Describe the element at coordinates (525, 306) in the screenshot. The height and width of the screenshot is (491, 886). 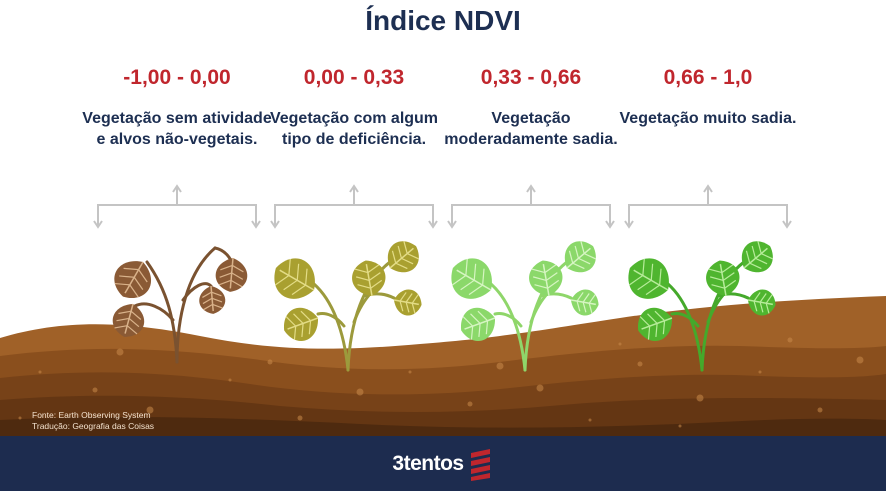
I see `moderate-plant-icon` at that location.